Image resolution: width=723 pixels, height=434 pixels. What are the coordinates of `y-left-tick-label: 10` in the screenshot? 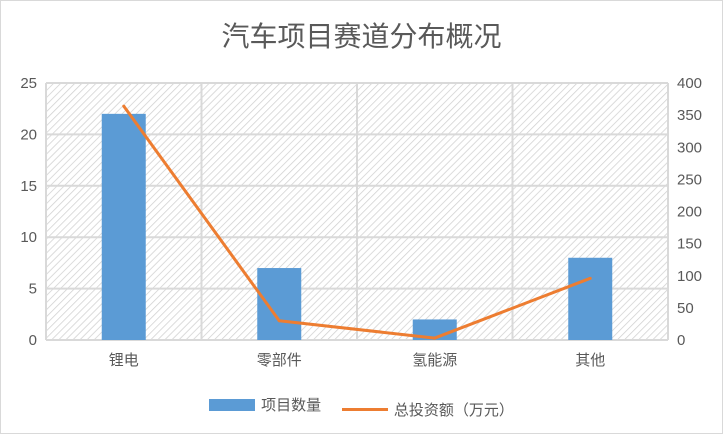 It's located at (28, 237).